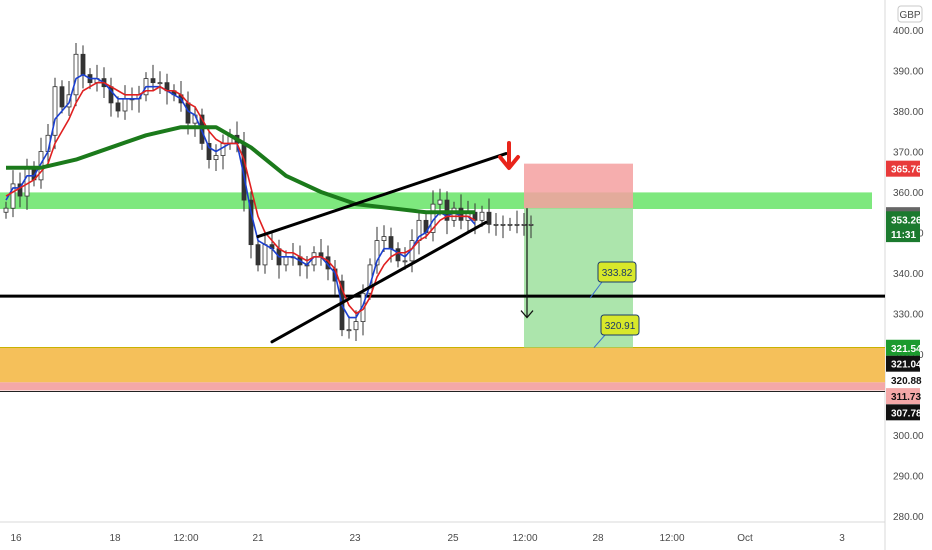 This screenshot has height=550, width=932. Describe the element at coordinates (908, 477) in the screenshot. I see `price-tick-label: 290.00` at that location.